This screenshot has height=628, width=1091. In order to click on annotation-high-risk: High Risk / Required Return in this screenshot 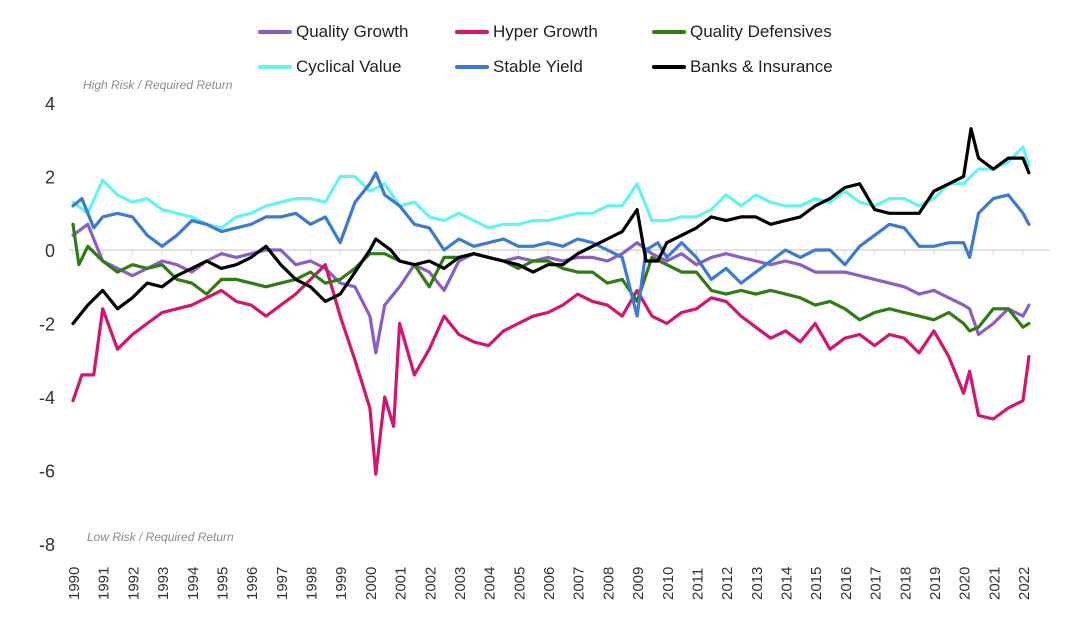, I will do `click(158, 85)`.